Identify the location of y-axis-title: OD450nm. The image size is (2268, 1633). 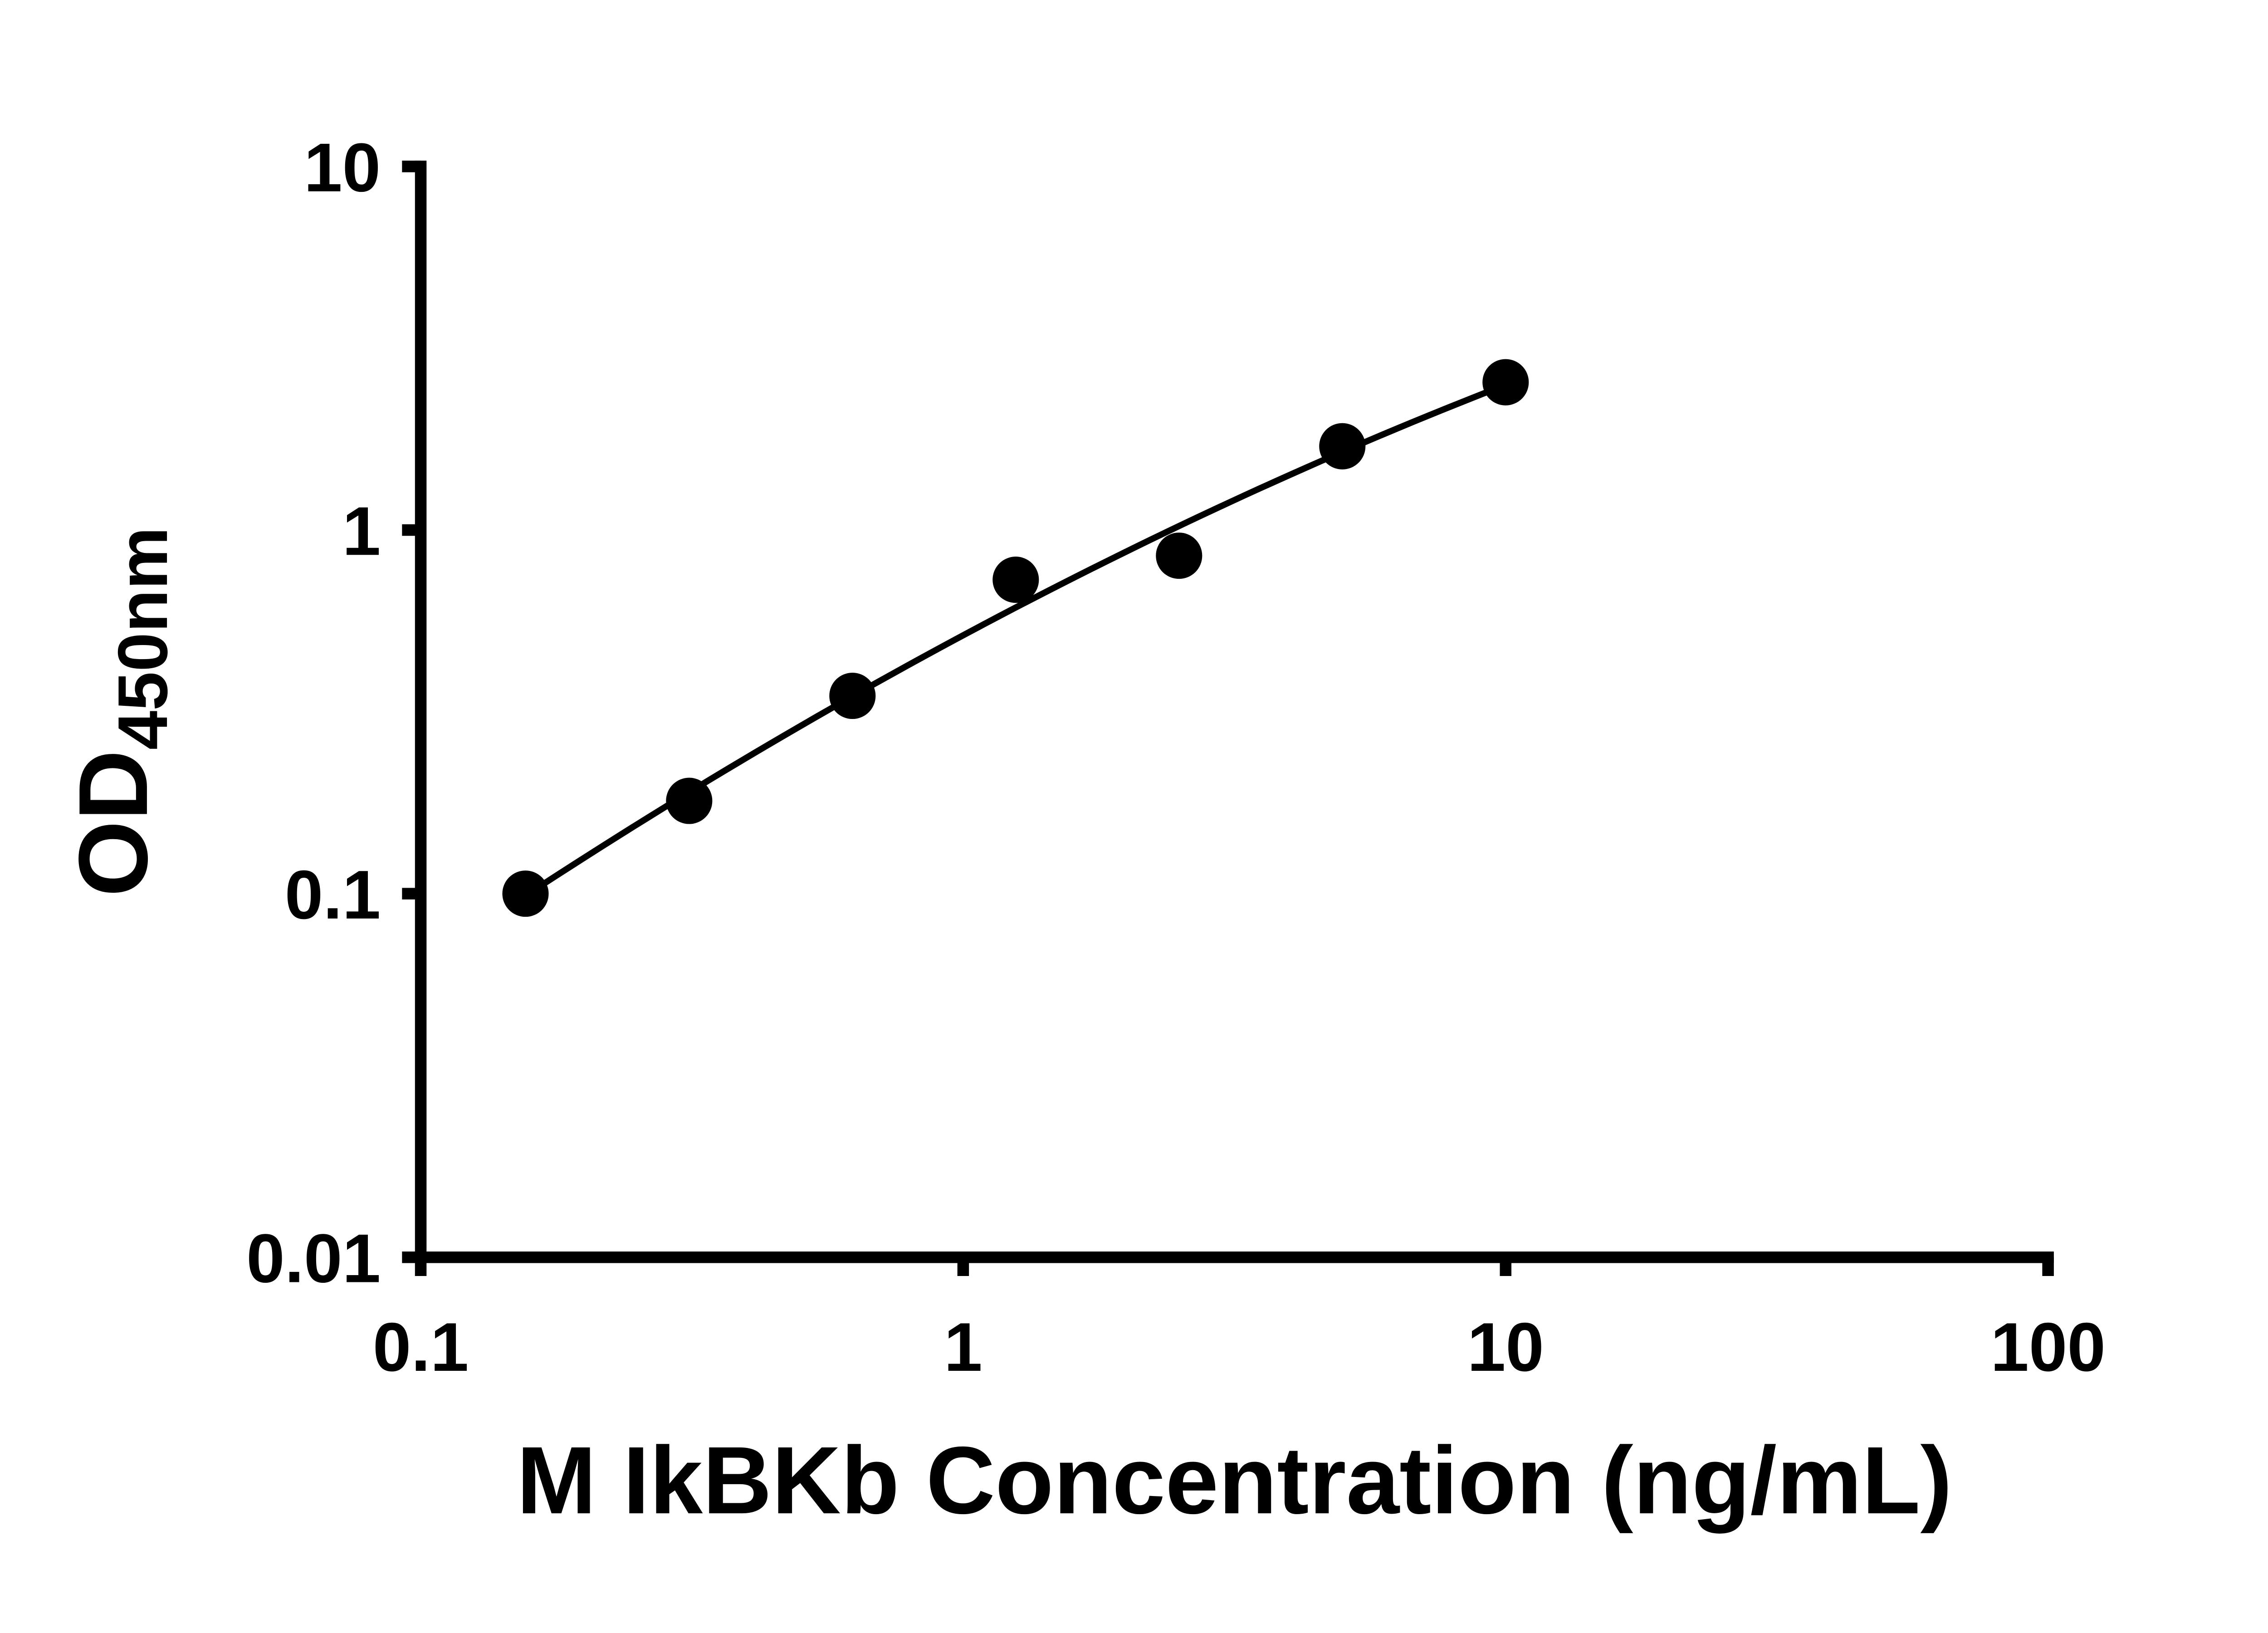
(121, 712).